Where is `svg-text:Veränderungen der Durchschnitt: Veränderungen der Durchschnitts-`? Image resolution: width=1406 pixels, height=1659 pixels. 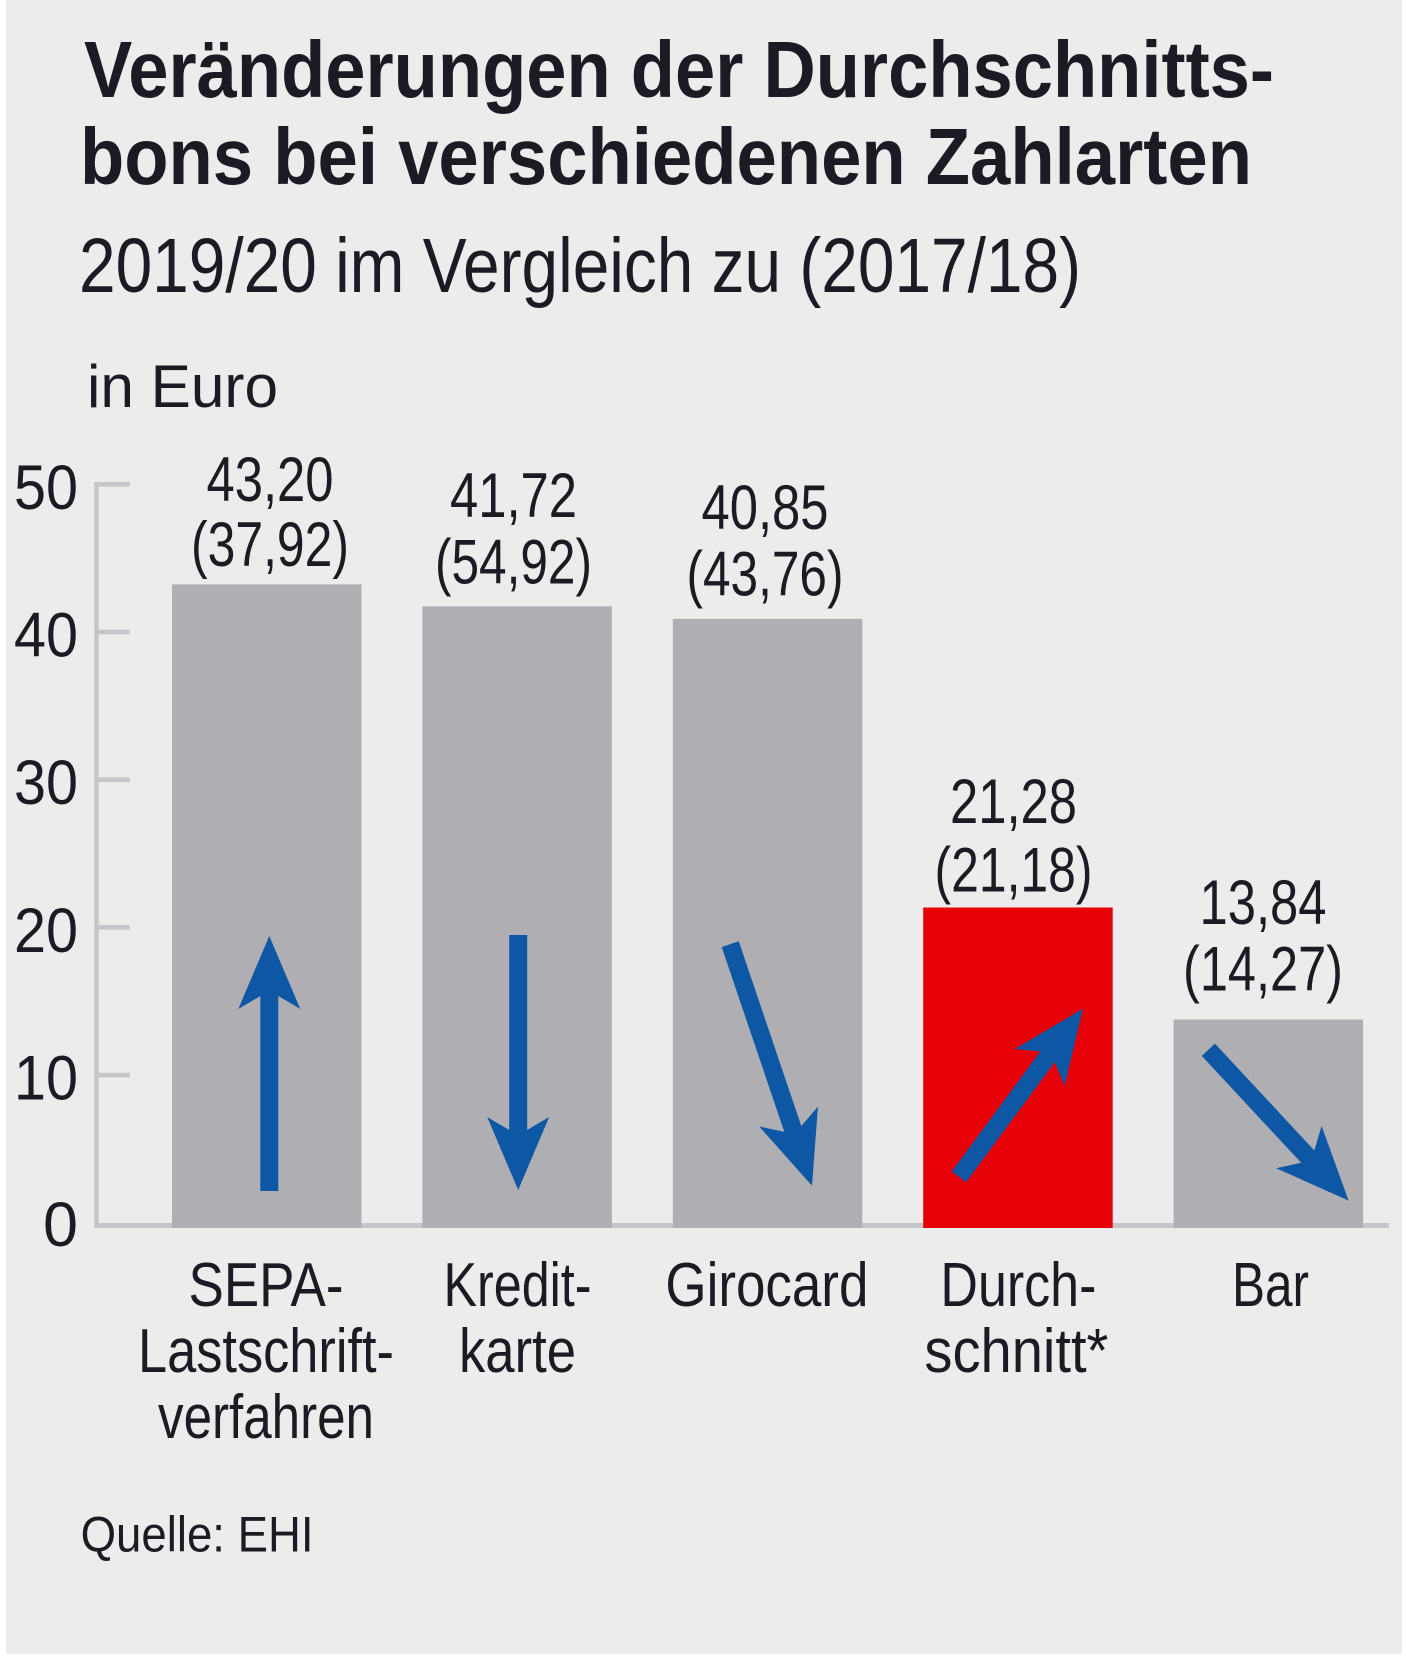 svg-text:Veränderungen der Durchschnitt: Veränderungen der Durchschnitts- is located at coordinates (679, 69).